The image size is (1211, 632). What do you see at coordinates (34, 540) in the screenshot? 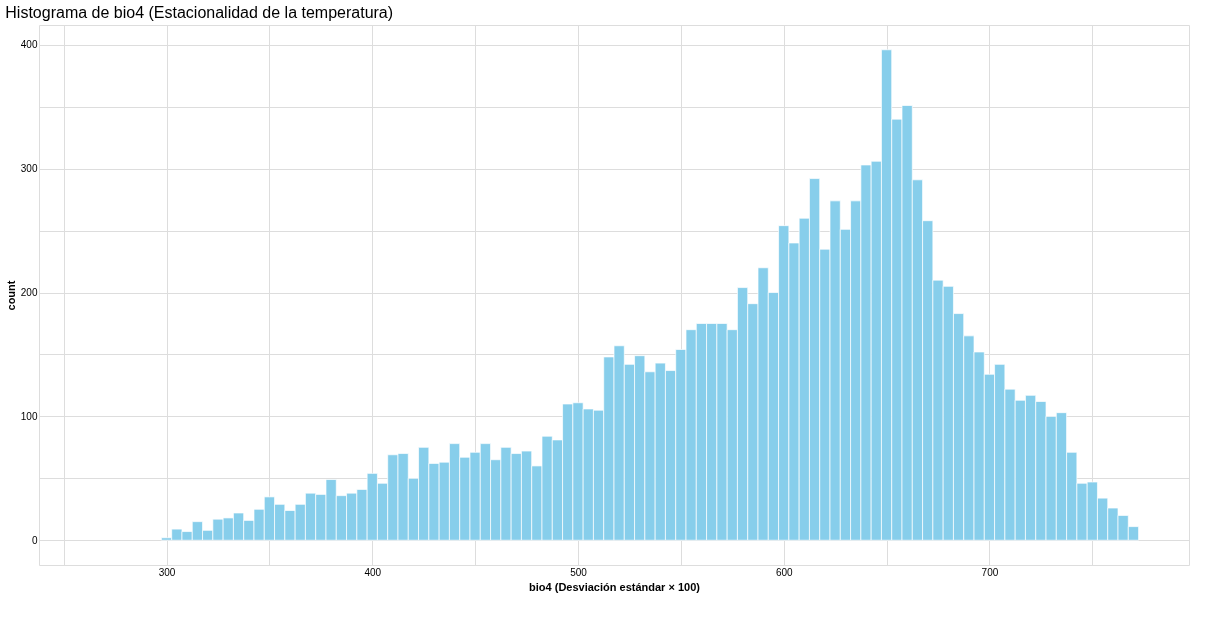
I see `y-tick-label: 0` at bounding box center [34, 540].